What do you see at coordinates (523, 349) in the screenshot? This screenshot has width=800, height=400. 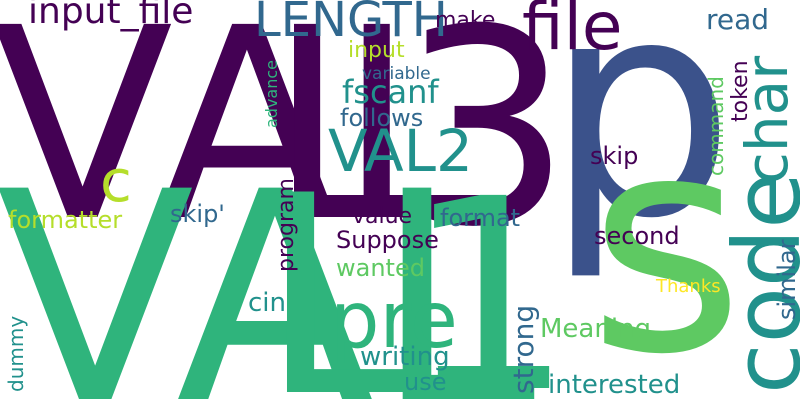 I see `word-strong: strong` at bounding box center [523, 349].